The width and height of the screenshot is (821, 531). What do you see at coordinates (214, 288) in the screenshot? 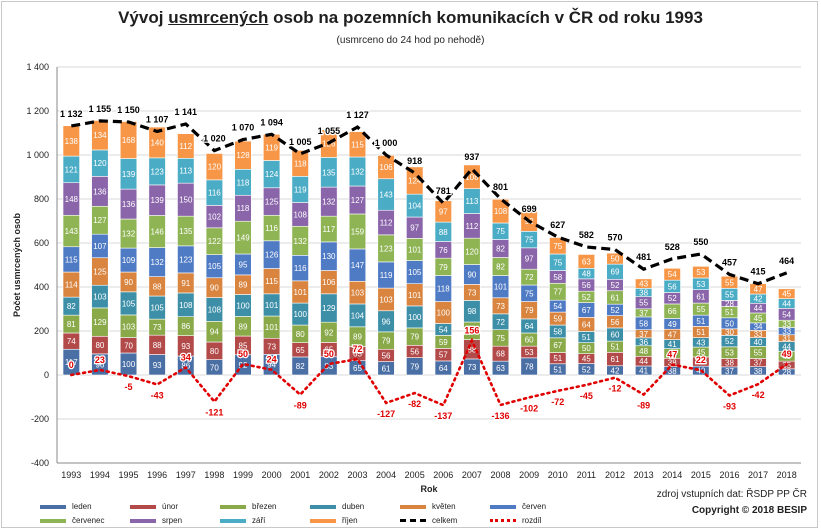
I see `bar-value-label: 90` at bounding box center [214, 288].